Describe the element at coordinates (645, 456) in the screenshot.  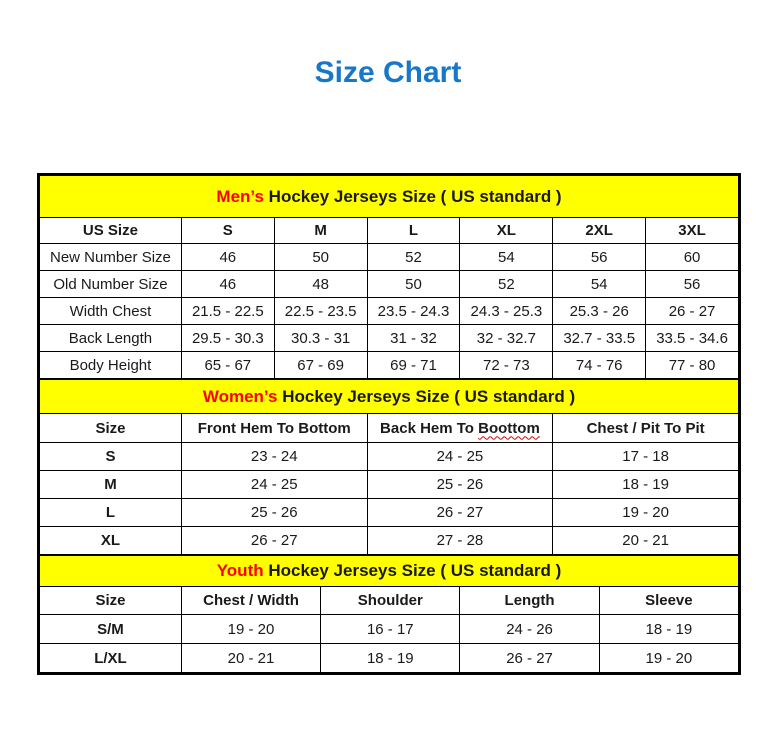
I see `womens-size-value: 17 - 18` at that location.